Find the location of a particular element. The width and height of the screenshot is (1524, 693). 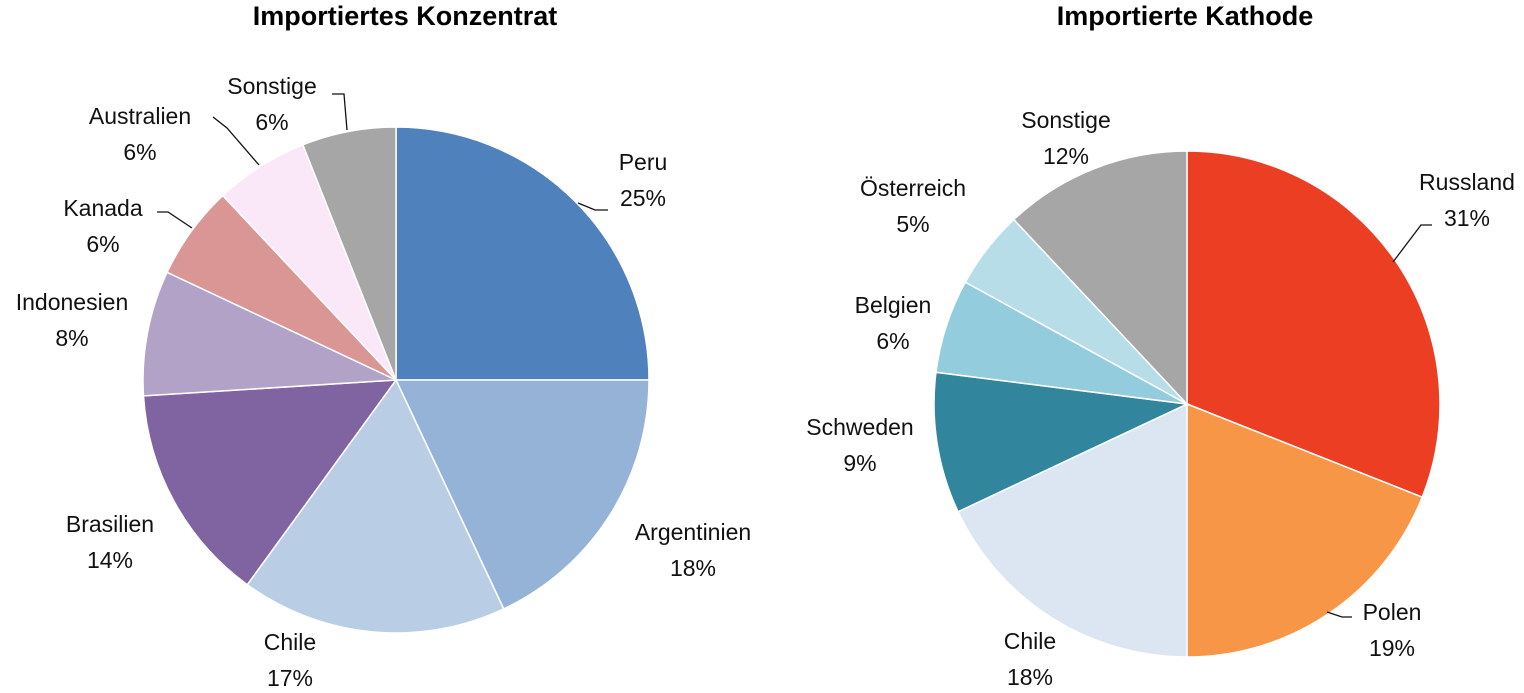

data-label: Österreich 5% is located at coordinates (913, 206).